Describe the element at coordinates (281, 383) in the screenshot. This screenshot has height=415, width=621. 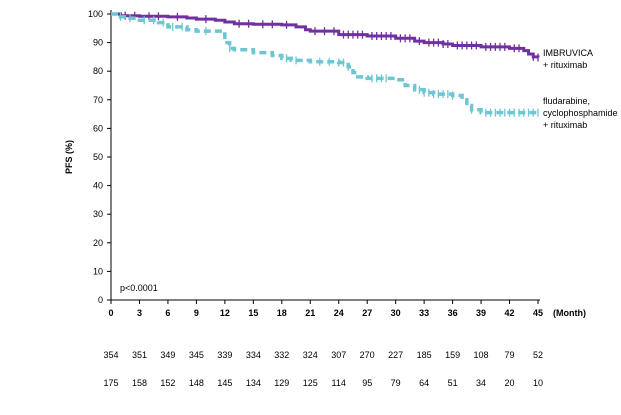
I see `at-risk-count: 129` at that location.